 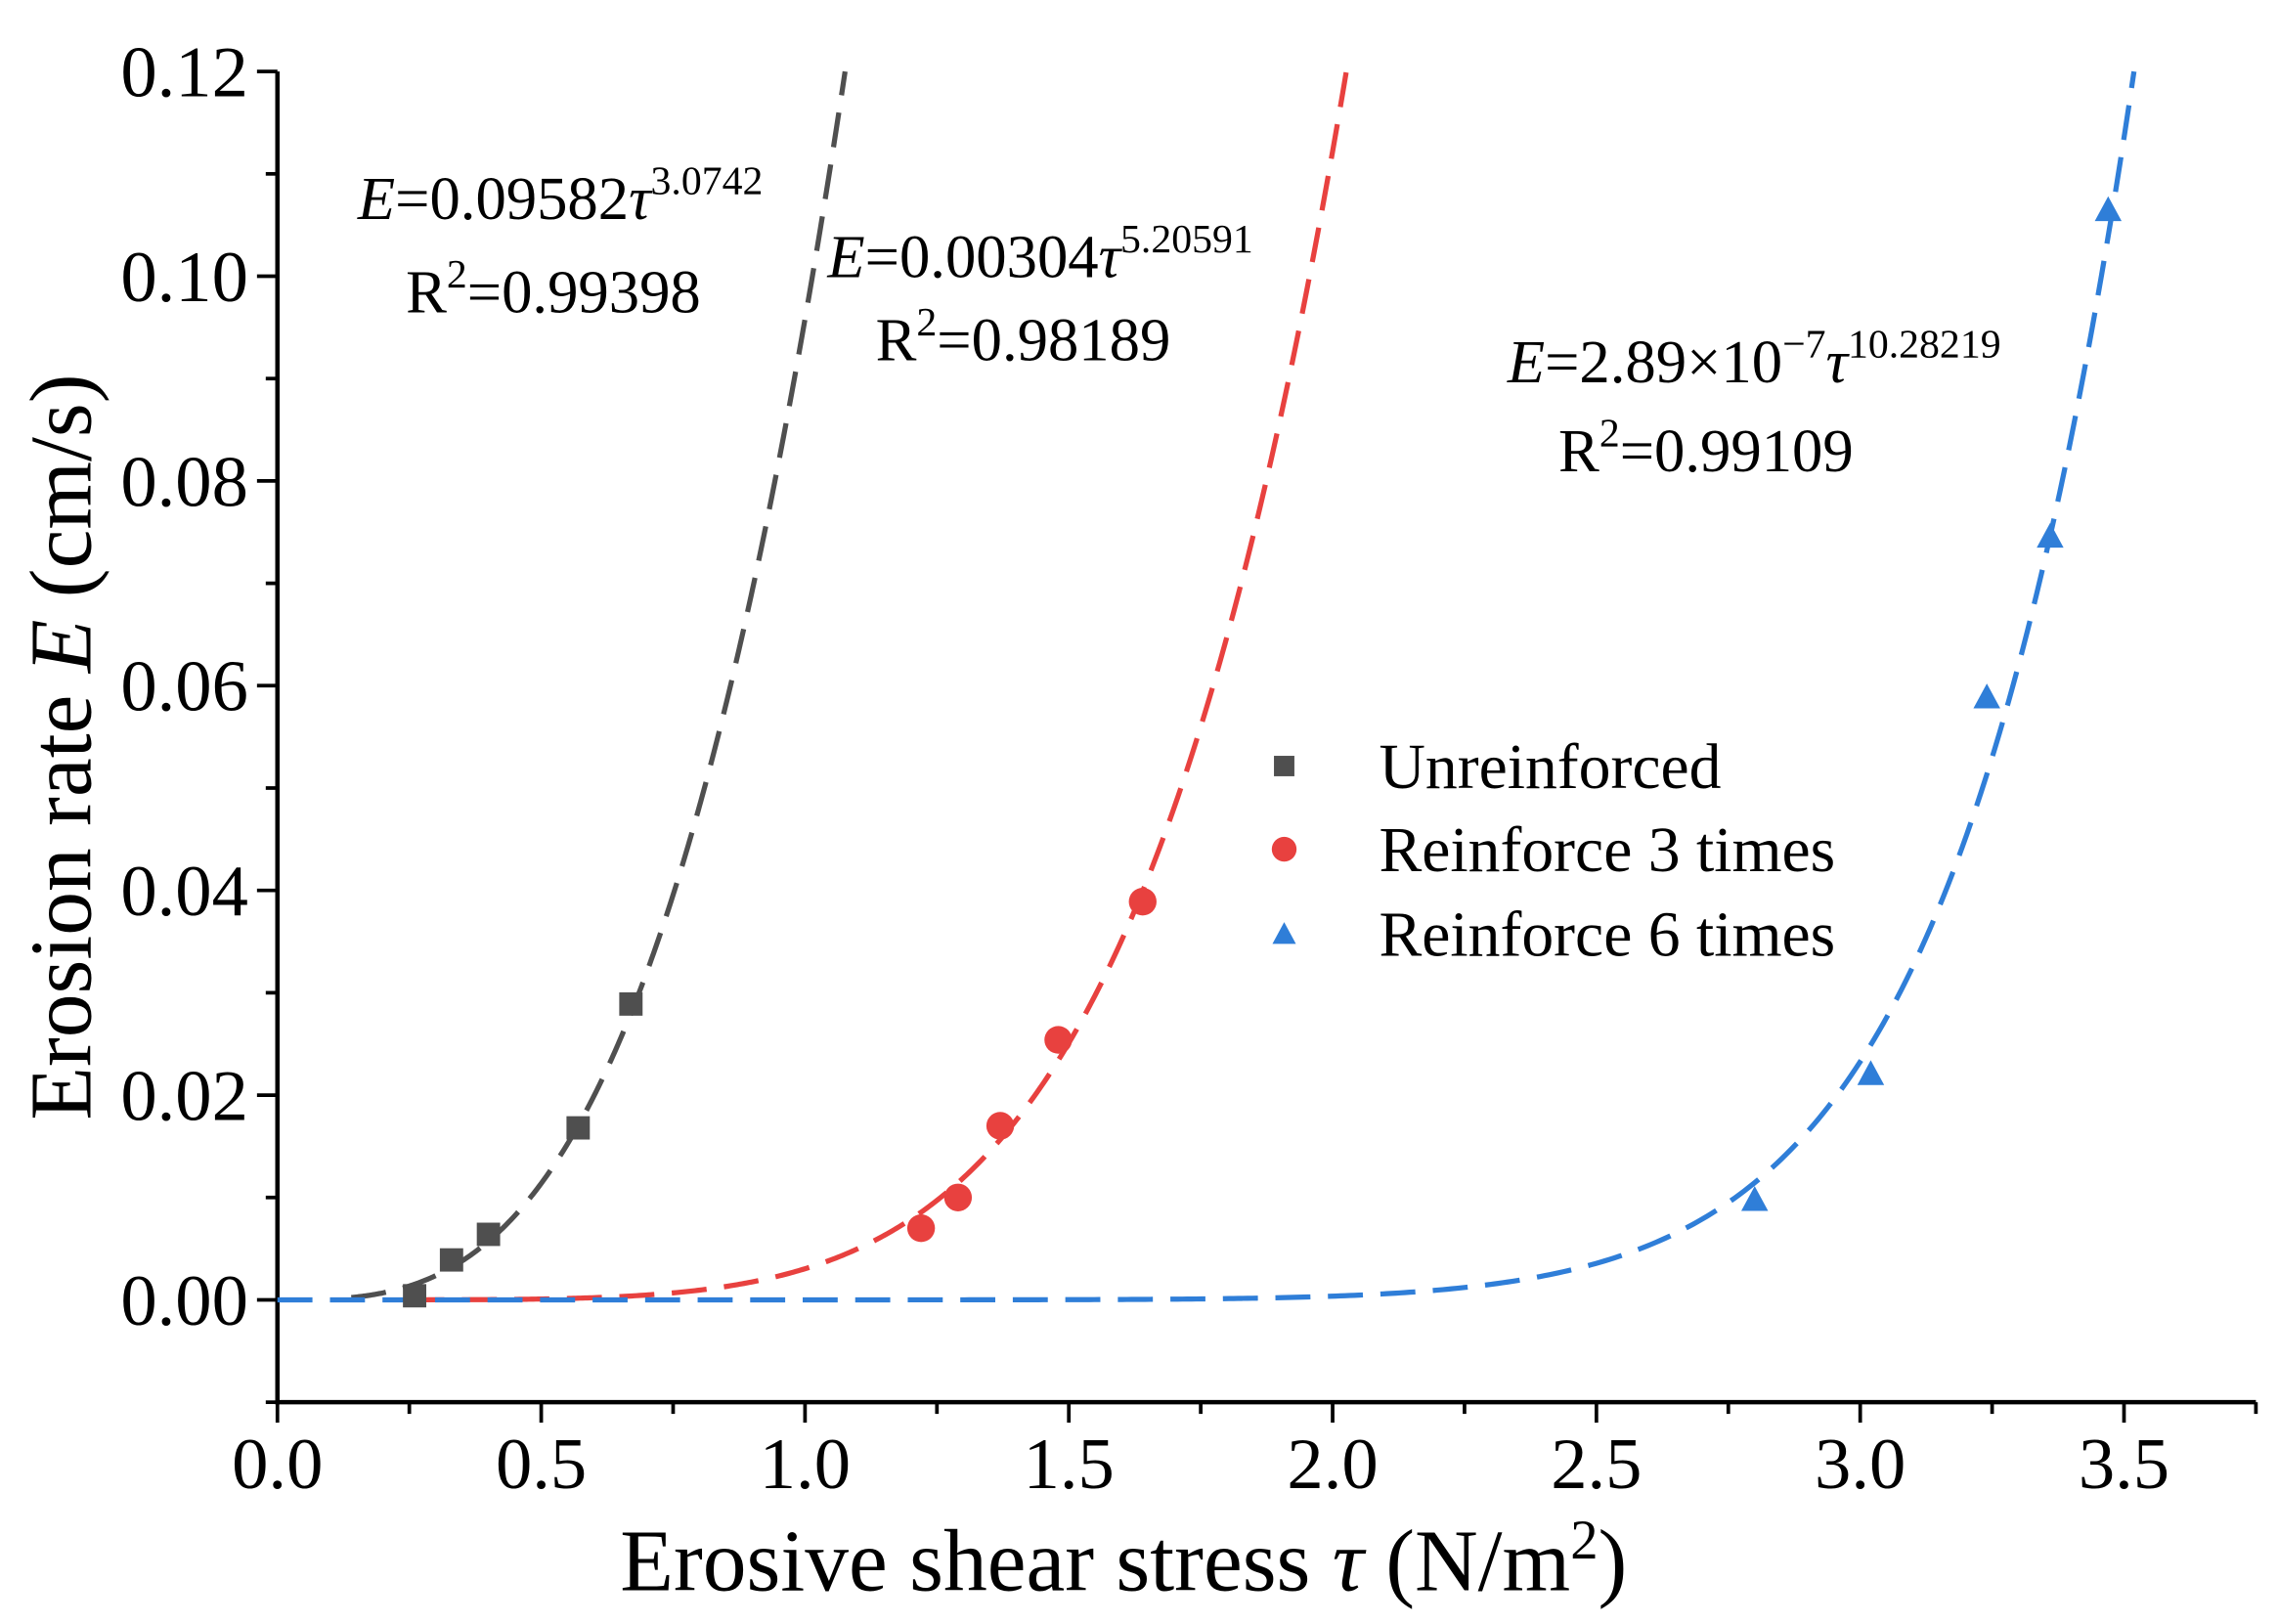 I want to click on y-tick-label: 0.00, so click(x=184, y=1301).